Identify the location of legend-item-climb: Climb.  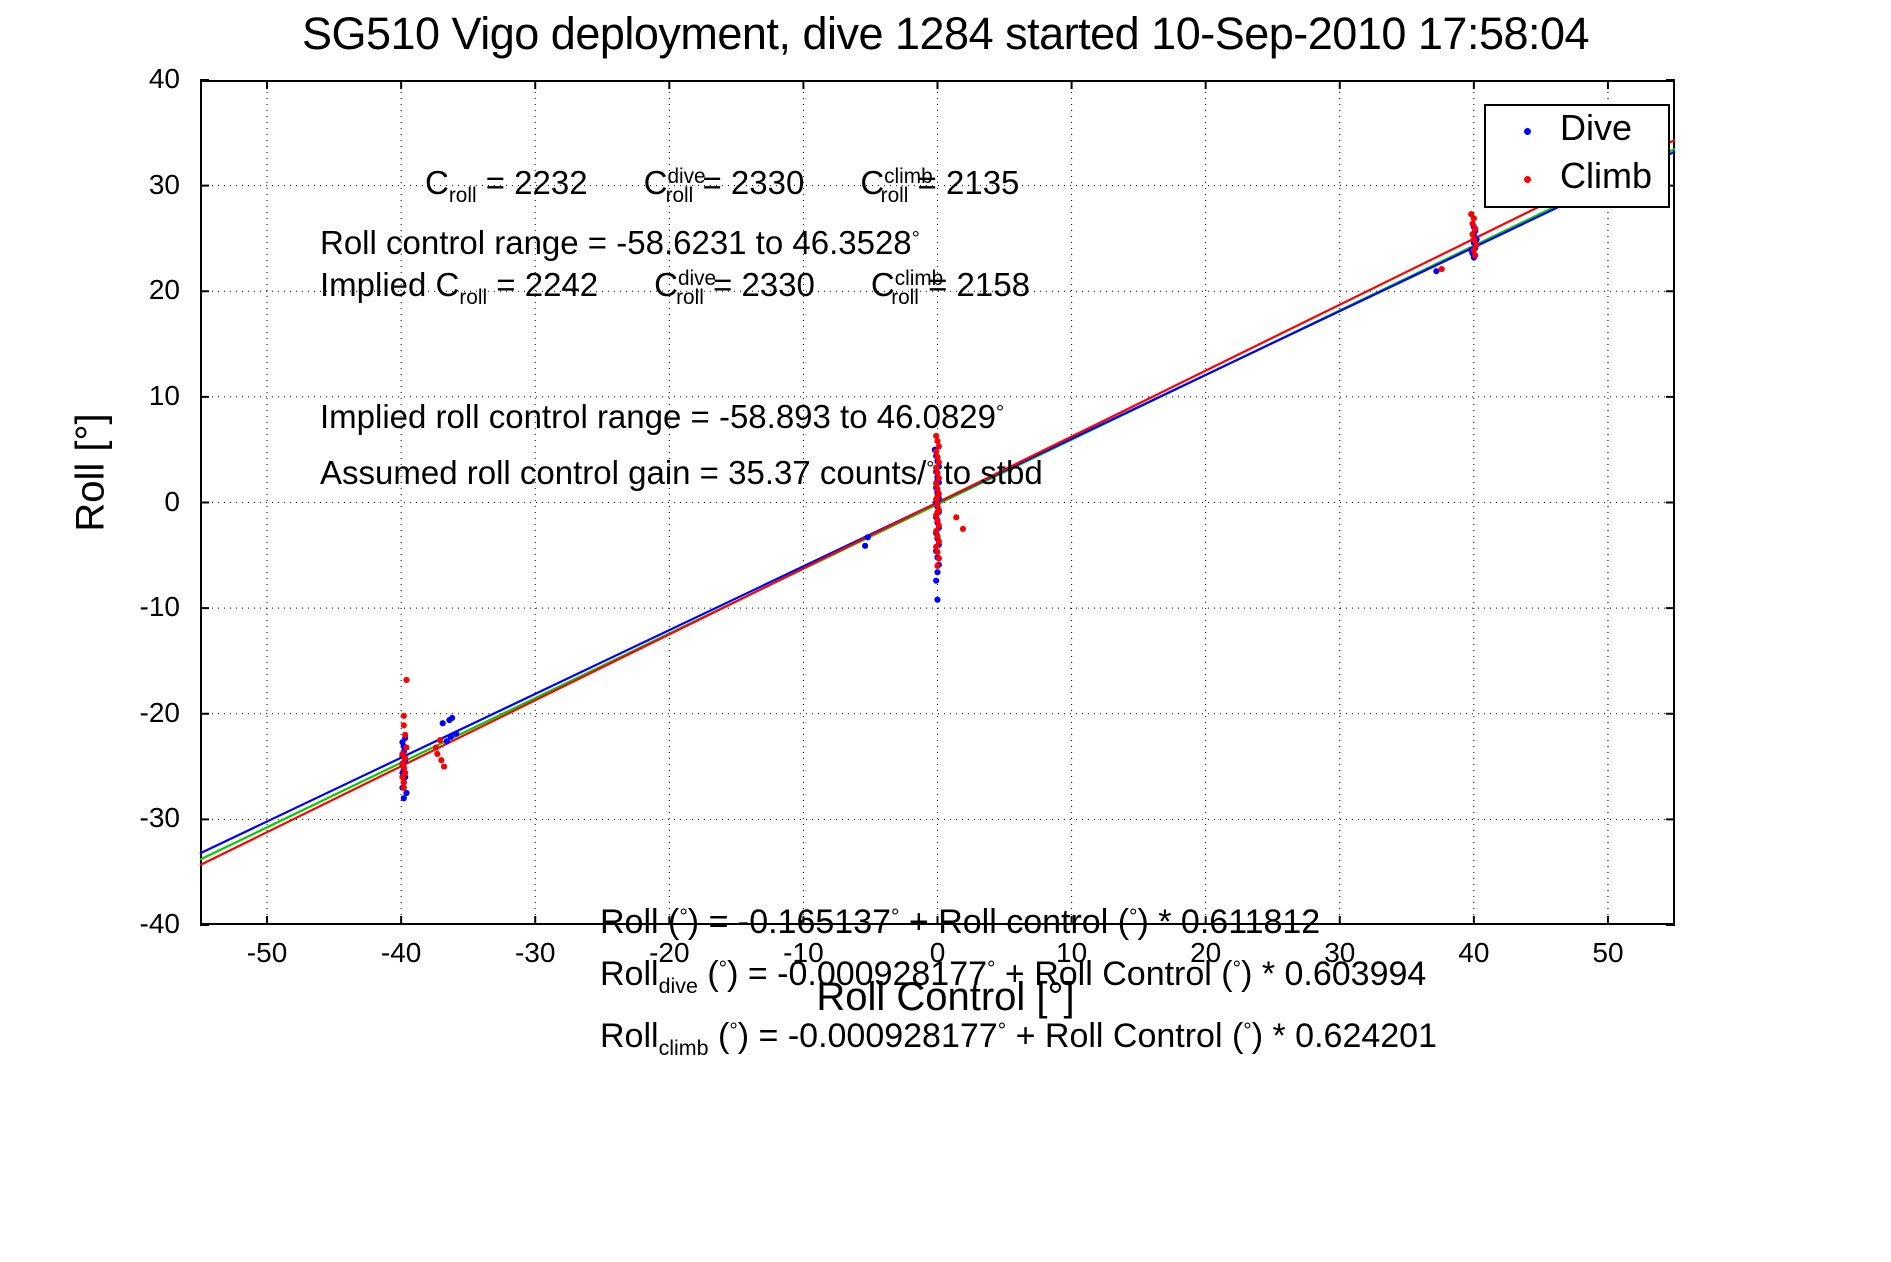
(1579, 179).